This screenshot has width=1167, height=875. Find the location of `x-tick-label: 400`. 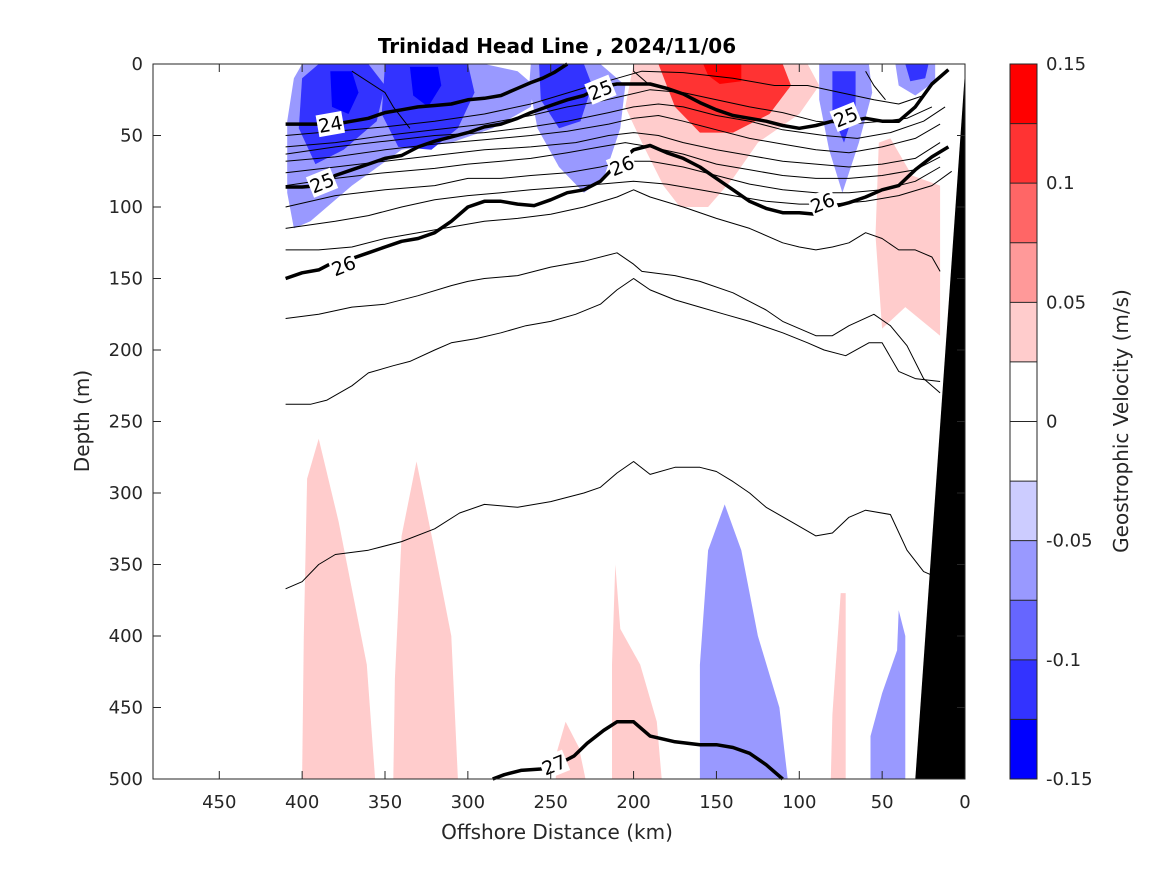

x-tick-label: 400 is located at coordinates (302, 802).